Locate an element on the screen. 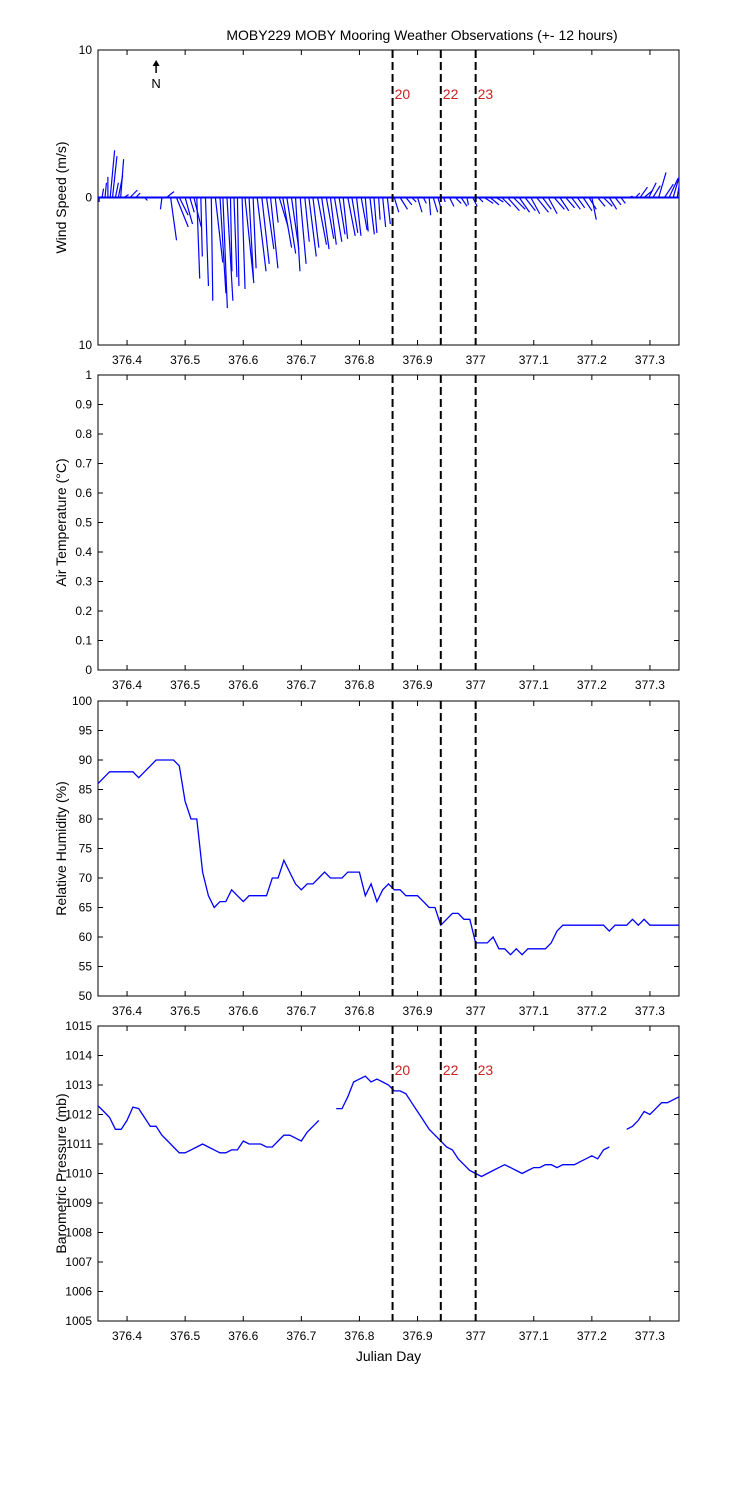 The height and width of the screenshot is (1500, 750). y-tick-label: 1005 is located at coordinates (78, 1321).